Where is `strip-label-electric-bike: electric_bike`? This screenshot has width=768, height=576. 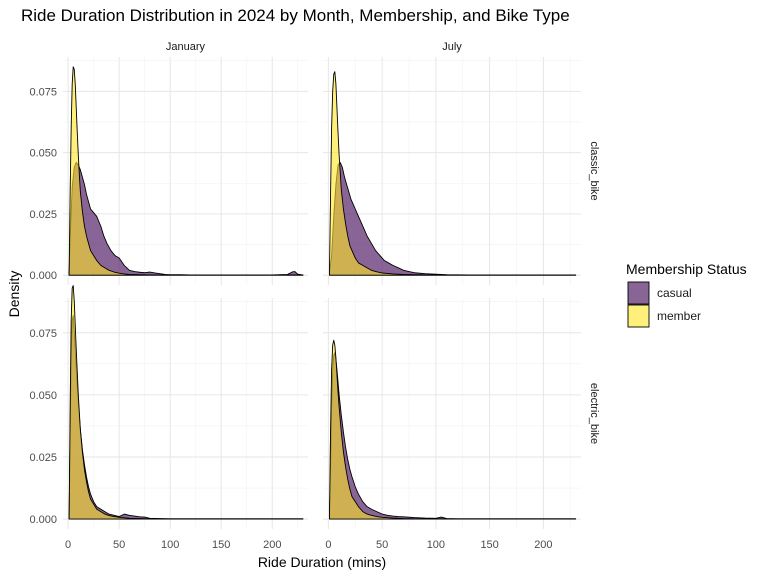 strip-label-electric-bike: electric_bike is located at coordinates (594, 413).